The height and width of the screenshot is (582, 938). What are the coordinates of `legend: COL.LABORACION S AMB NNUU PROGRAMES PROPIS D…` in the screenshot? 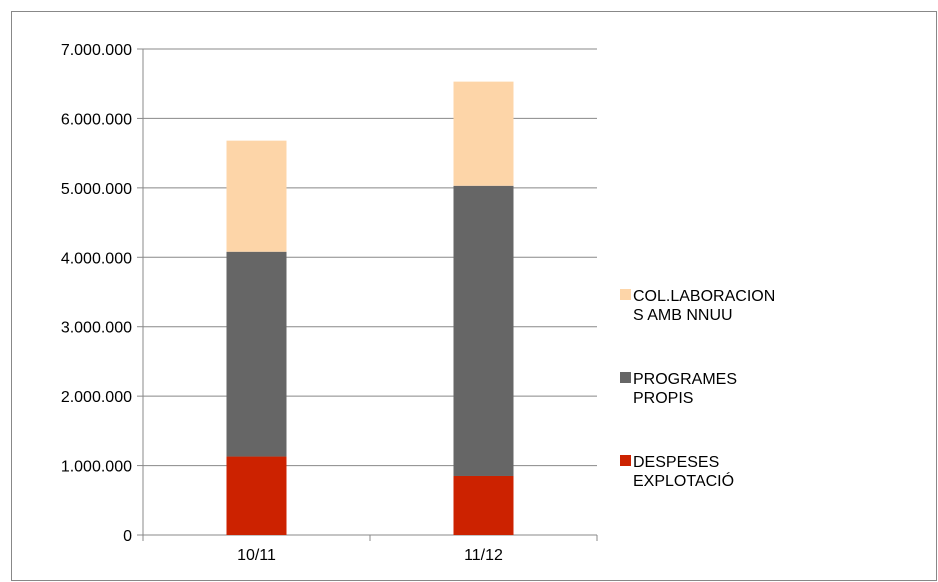 It's located at (697, 389).